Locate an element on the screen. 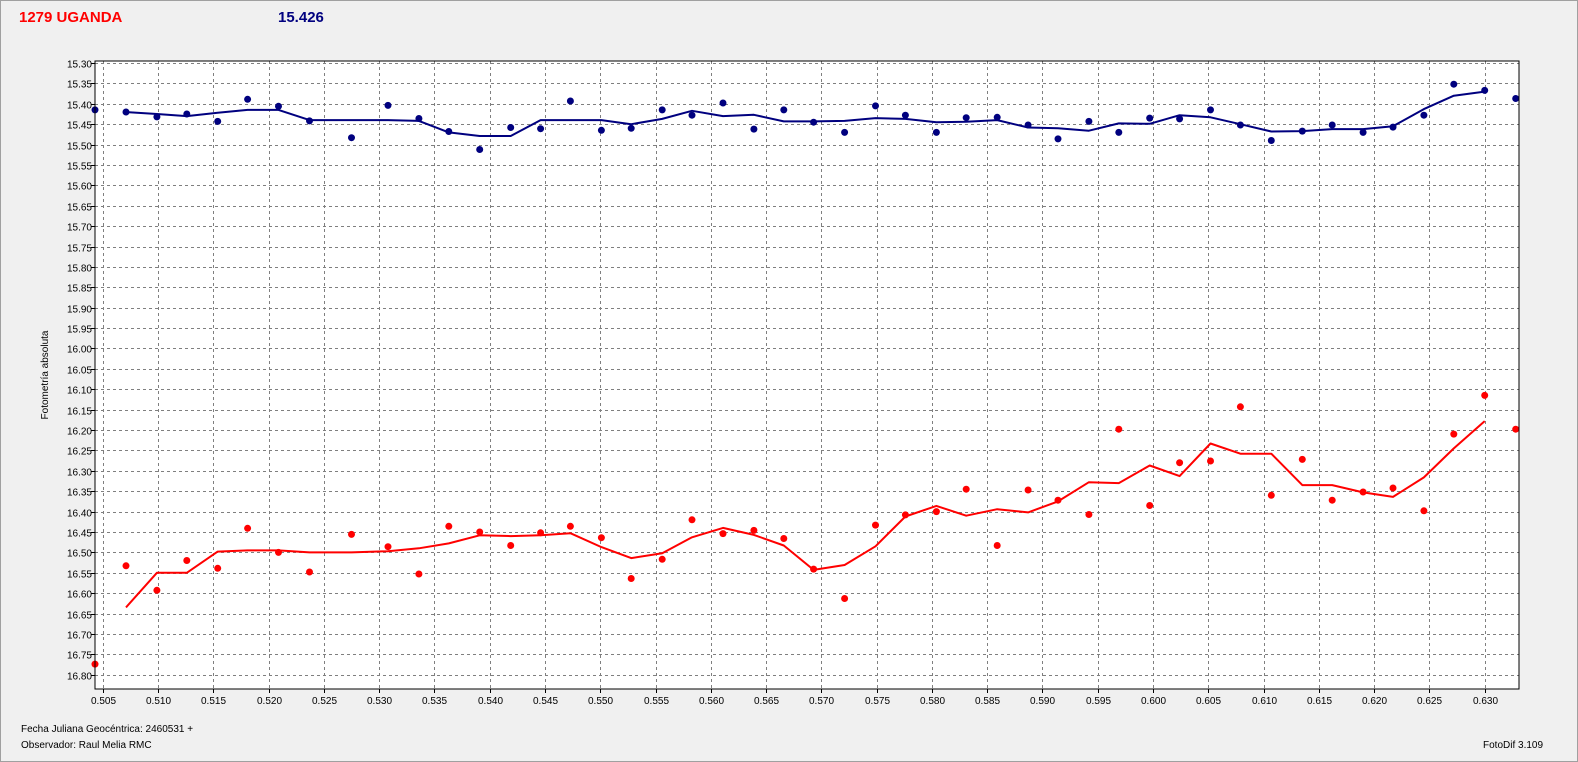 This screenshot has height=762, width=1578. y-tick-label: 15.50 is located at coordinates (79, 147).